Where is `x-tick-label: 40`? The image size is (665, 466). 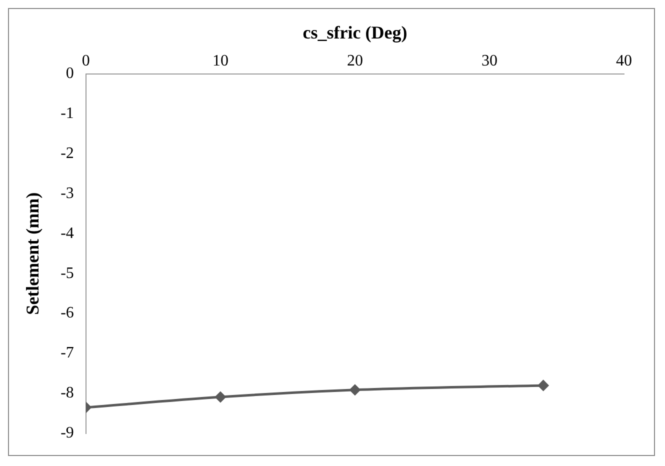 x-tick-label: 40 is located at coordinates (624, 61).